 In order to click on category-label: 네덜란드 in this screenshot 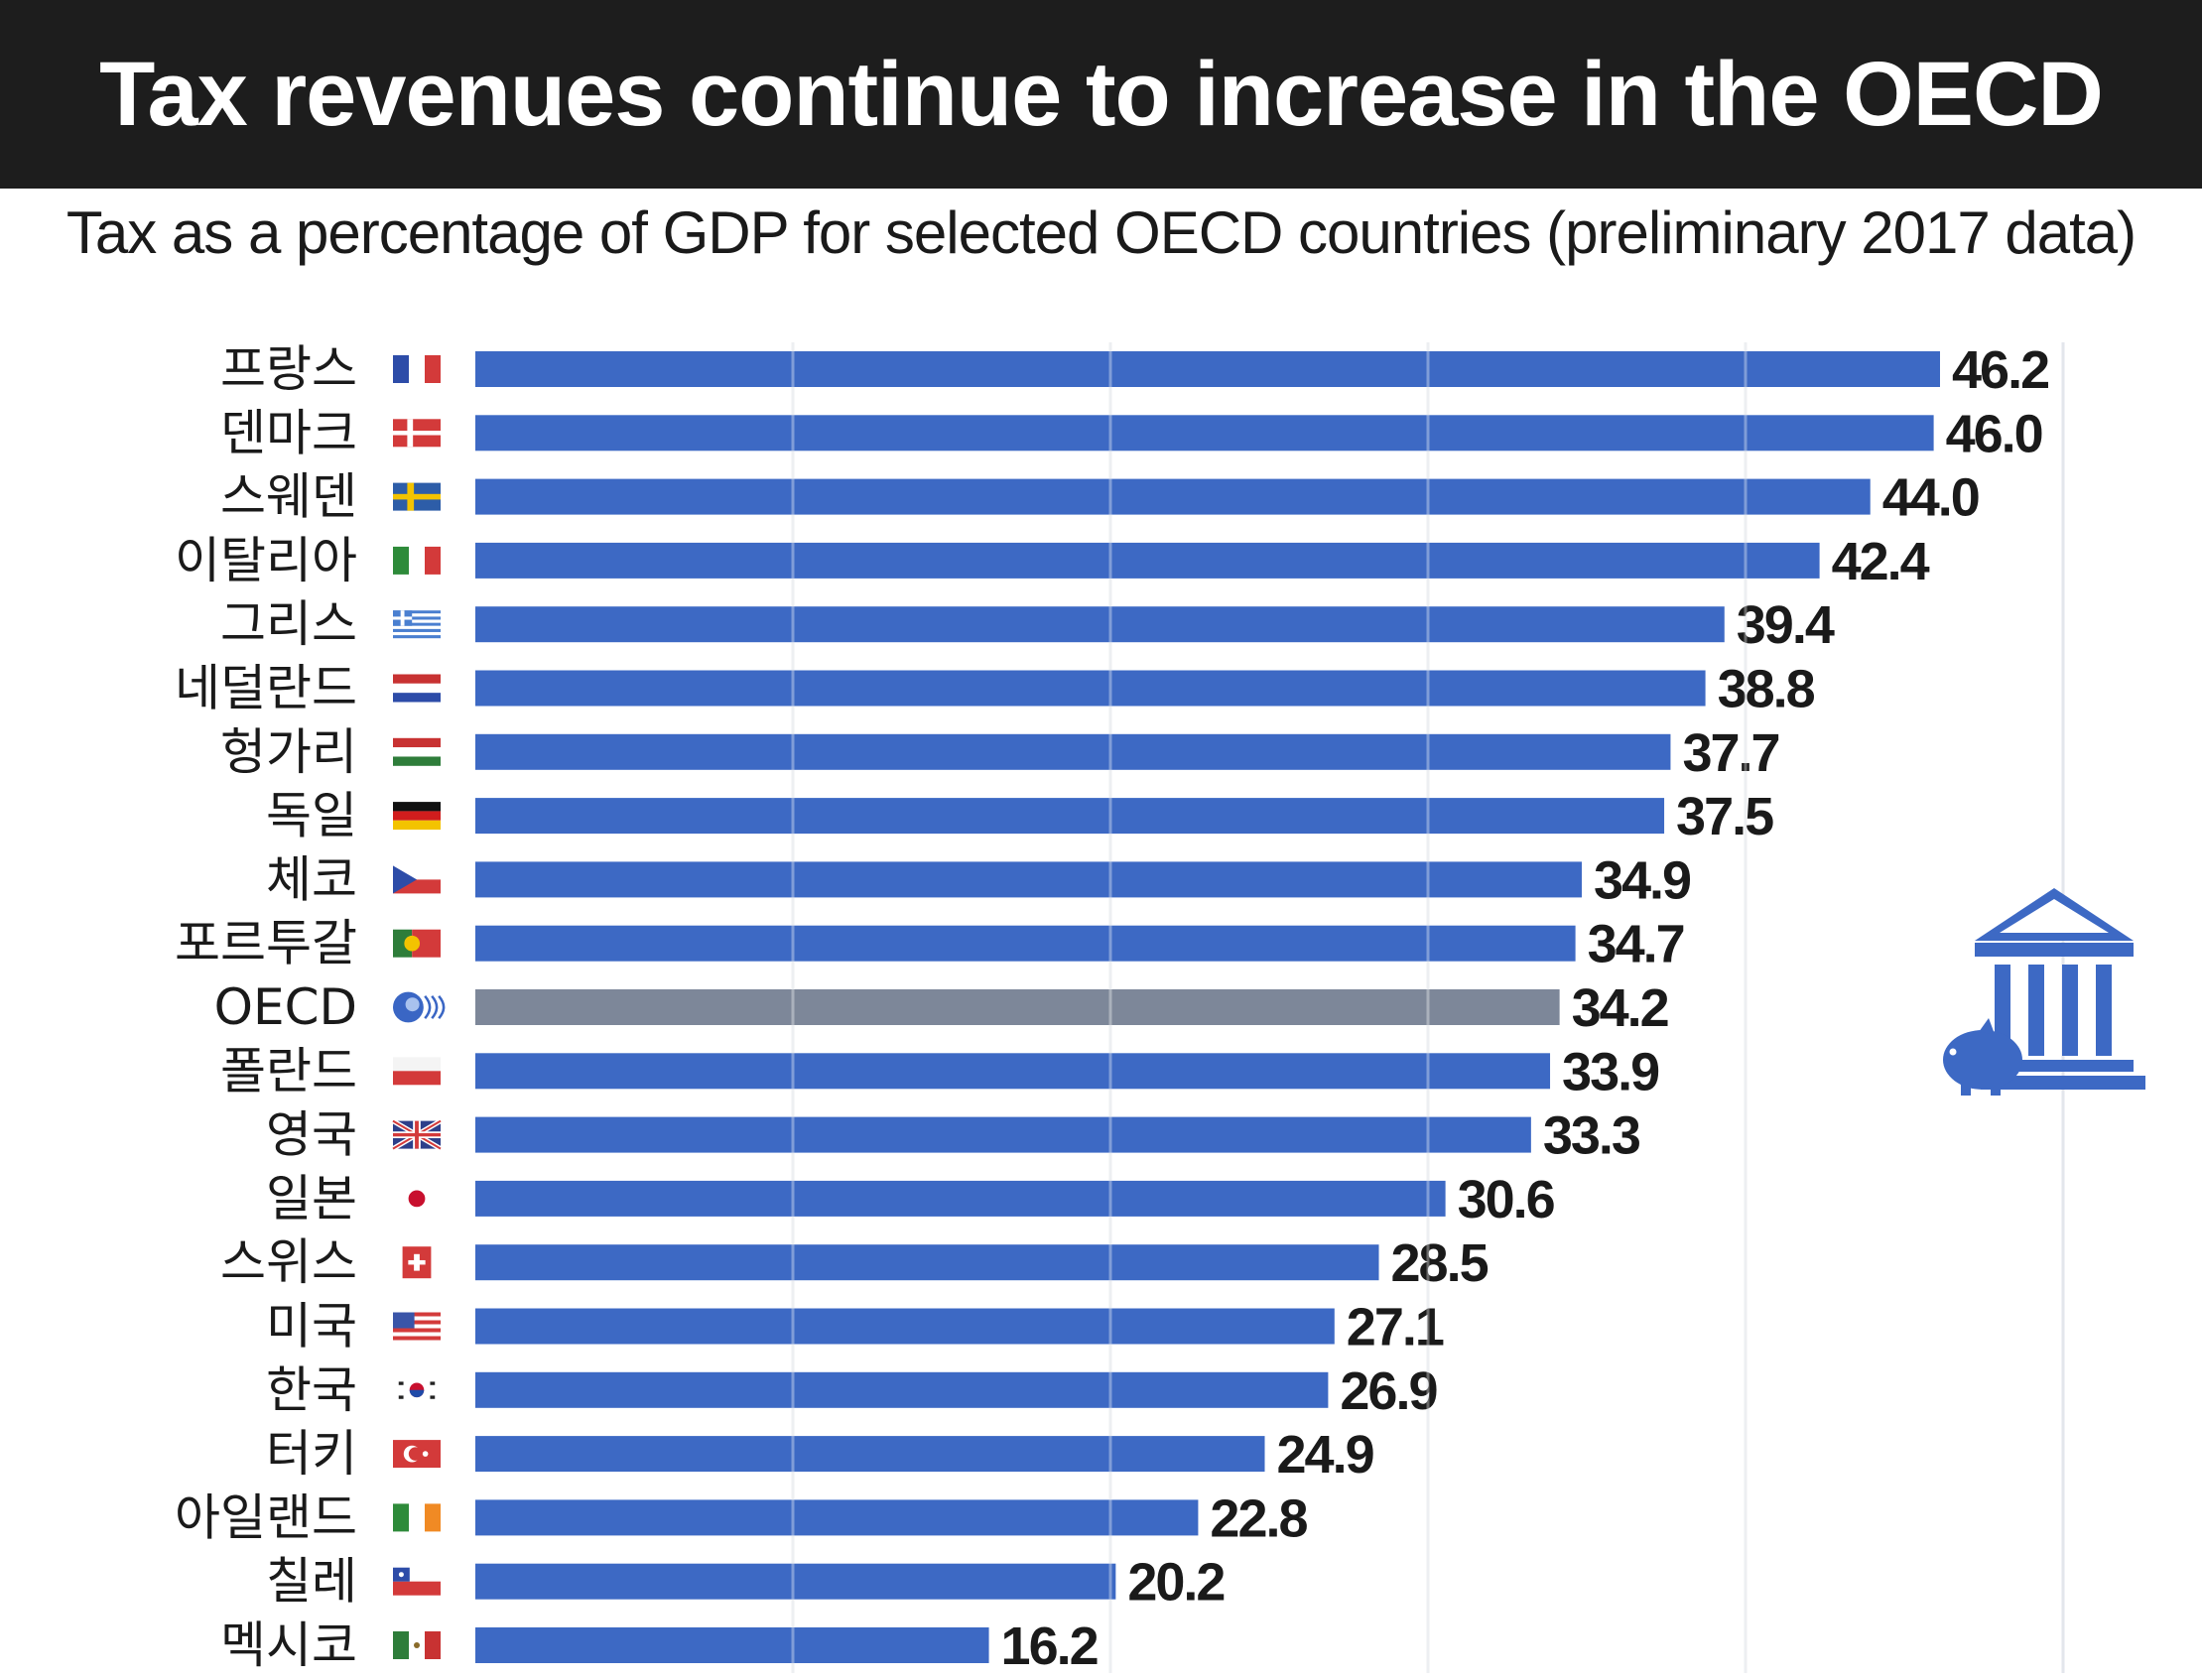, I will do `click(266, 688)`.